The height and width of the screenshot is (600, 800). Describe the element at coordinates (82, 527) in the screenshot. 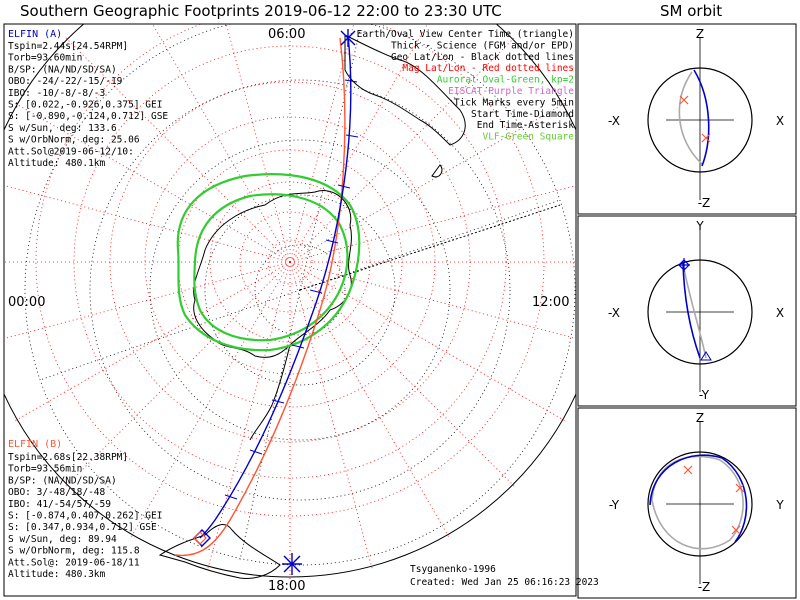

I see `elfin-b-line: S: [0.347,0.934,0.712] GSE` at that location.